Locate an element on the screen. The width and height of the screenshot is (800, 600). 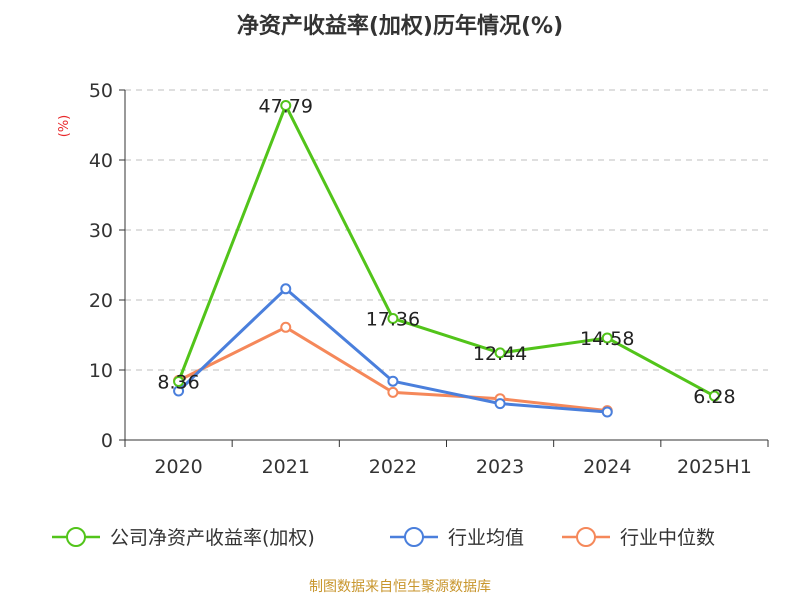
data-label: 8.36 is located at coordinates (178, 382).